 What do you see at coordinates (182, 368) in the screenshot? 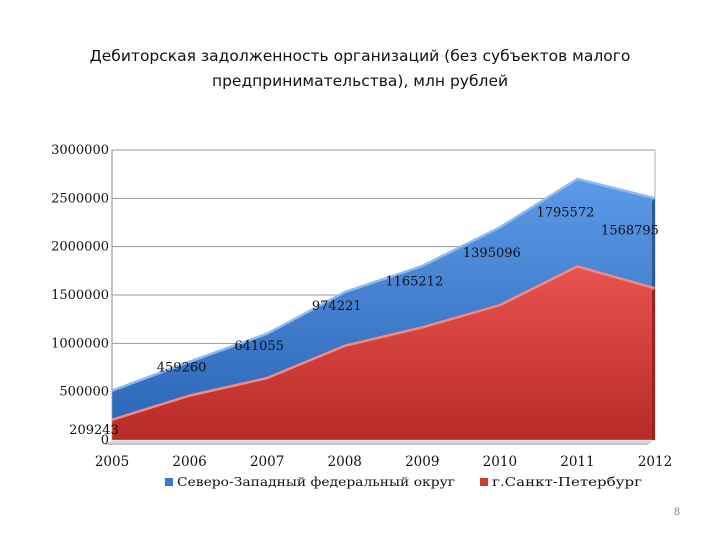
I see `data-label: 459260` at bounding box center [182, 368].